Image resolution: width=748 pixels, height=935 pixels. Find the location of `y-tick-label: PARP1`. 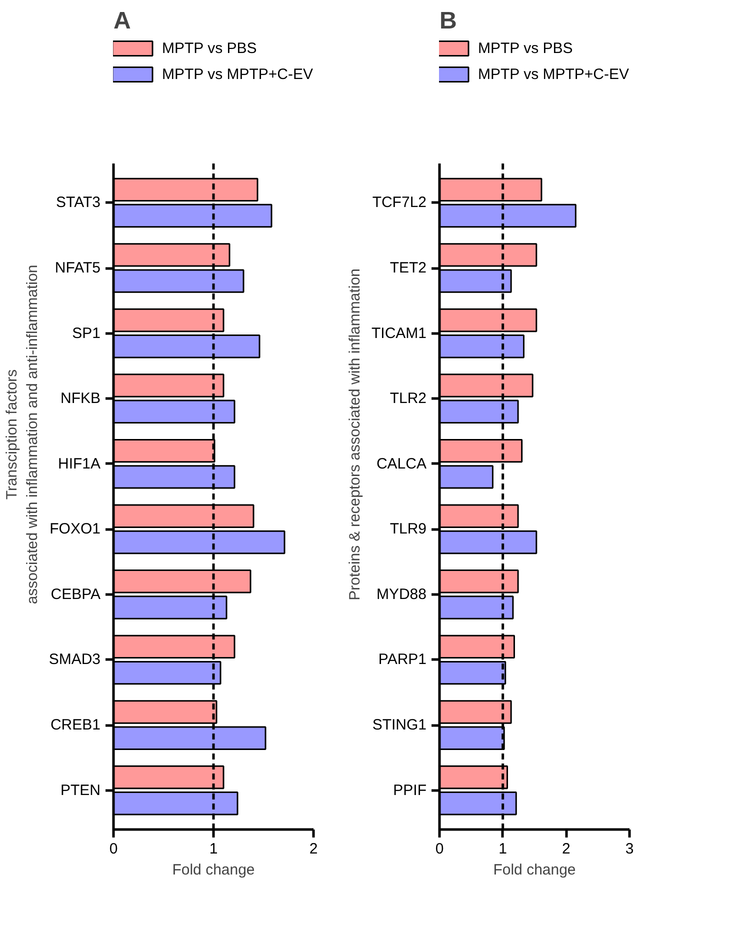

y-tick-label: PARP1 is located at coordinates (402, 659).